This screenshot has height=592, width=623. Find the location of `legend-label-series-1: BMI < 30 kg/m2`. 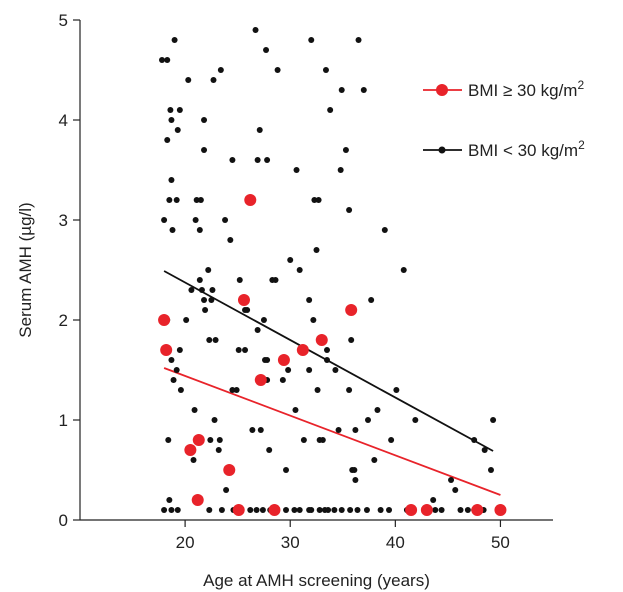

legend-label-series-1: BMI < 30 kg/m2 is located at coordinates (526, 149).